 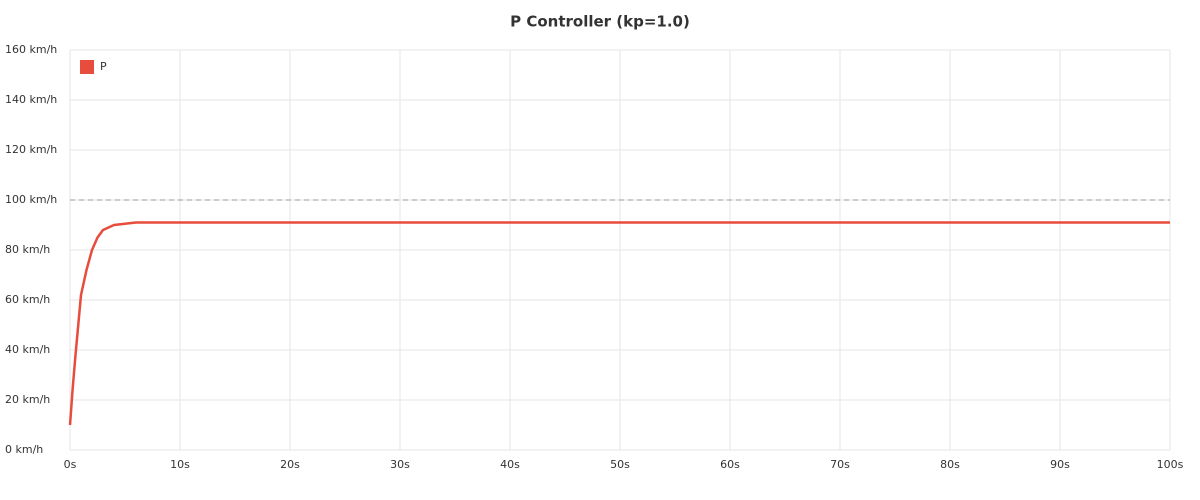 What do you see at coordinates (24, 449) in the screenshot?
I see `y-tick-label: 0 km/h` at bounding box center [24, 449].